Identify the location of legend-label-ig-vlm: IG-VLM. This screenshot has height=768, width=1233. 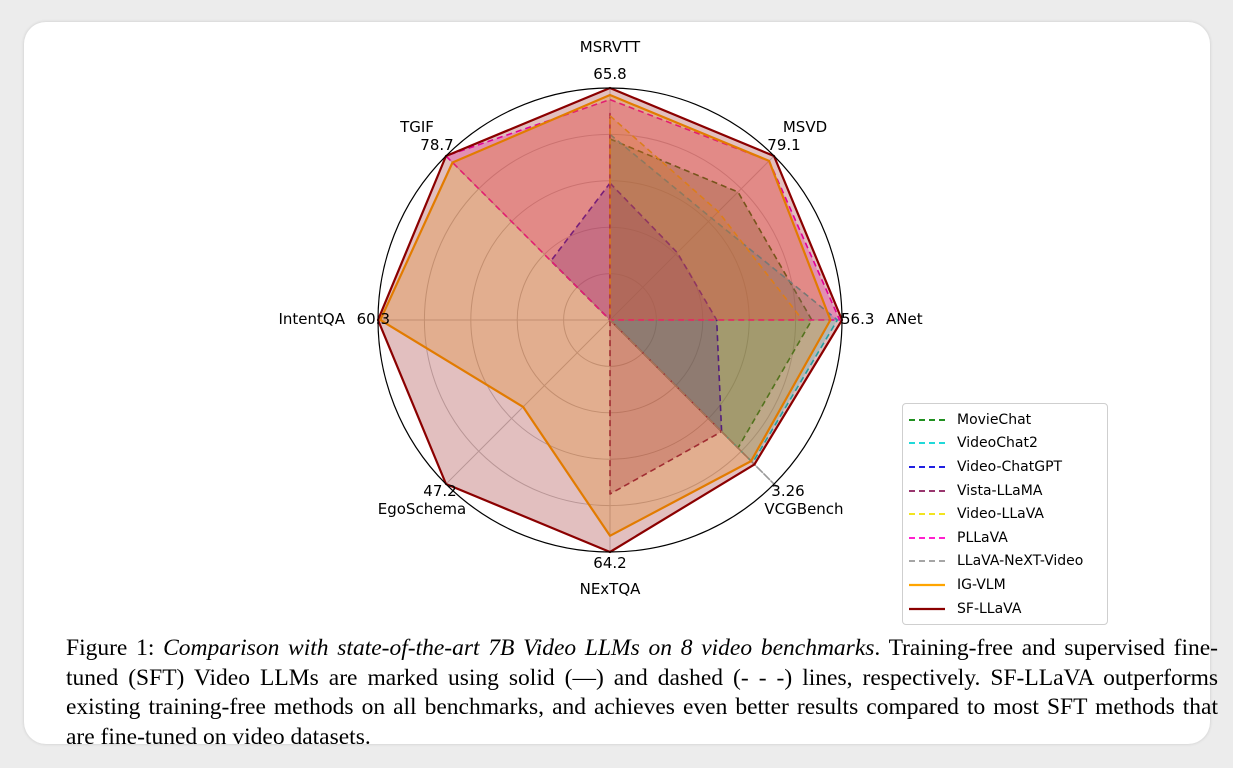
(981, 584).